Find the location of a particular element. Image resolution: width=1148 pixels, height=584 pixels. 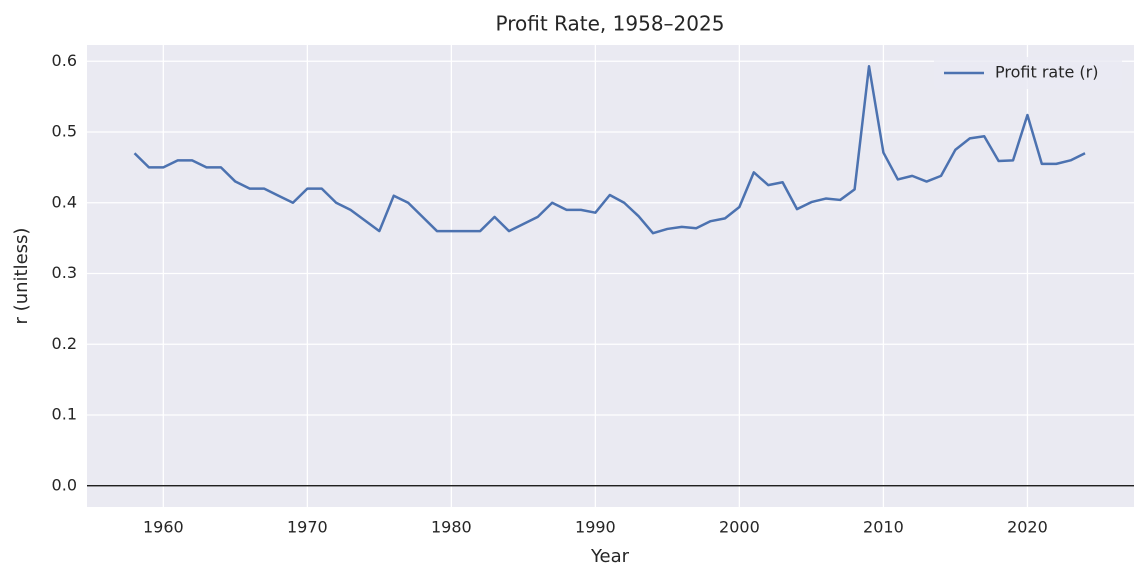

x-axis-label: Year is located at coordinates (610, 556).